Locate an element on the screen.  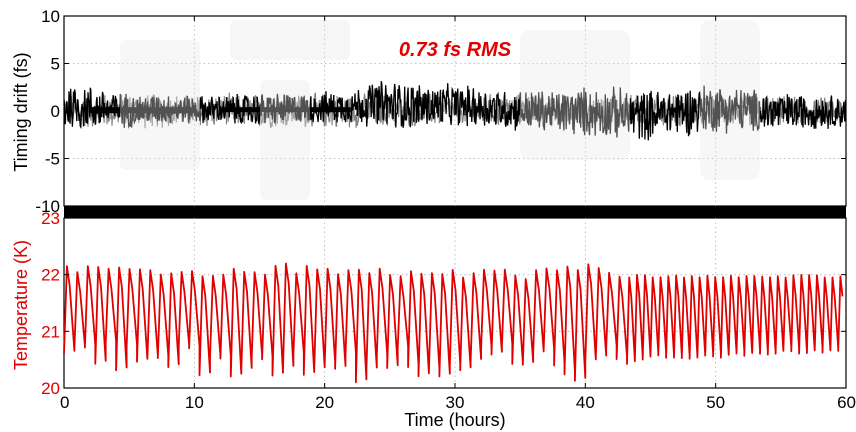
x-tick-label: 50 is located at coordinates (715, 402).